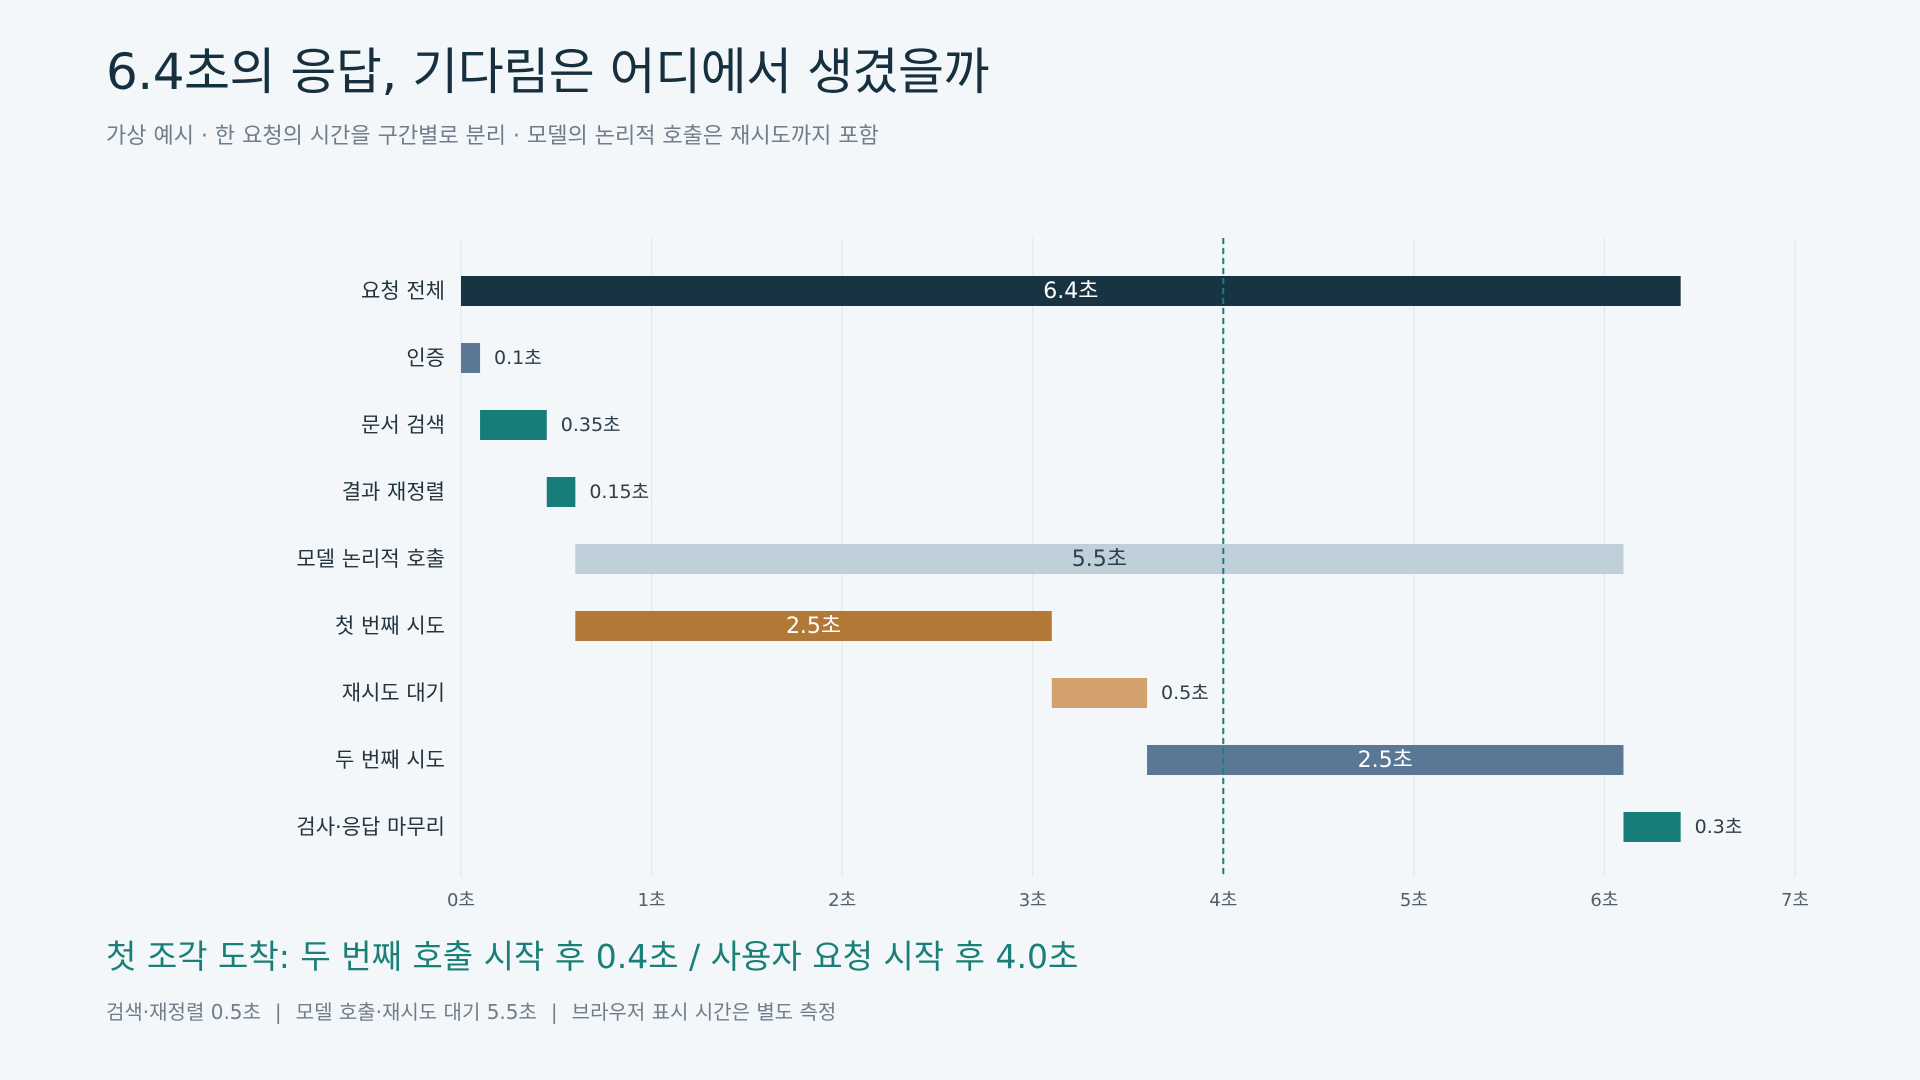  Describe the element at coordinates (1604, 900) in the screenshot. I see `x-tick-label: 6초` at that location.